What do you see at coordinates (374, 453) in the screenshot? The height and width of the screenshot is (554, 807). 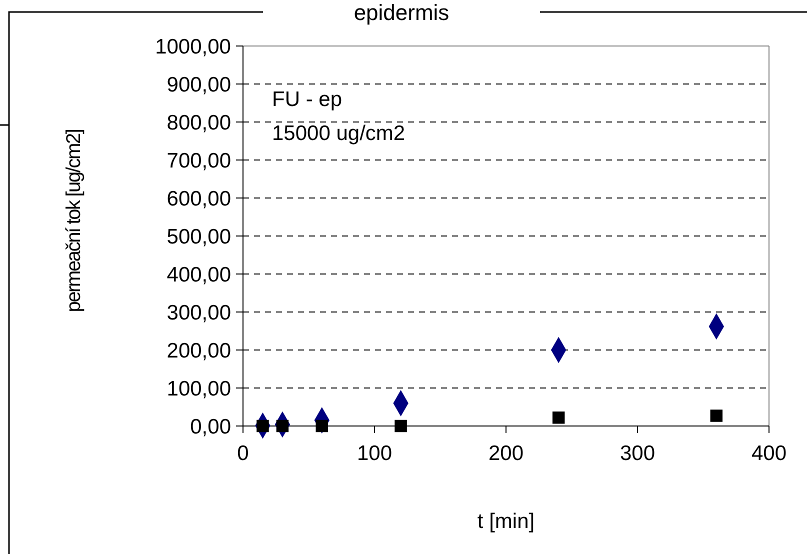 I see `x-tick-label: 100` at bounding box center [374, 453].